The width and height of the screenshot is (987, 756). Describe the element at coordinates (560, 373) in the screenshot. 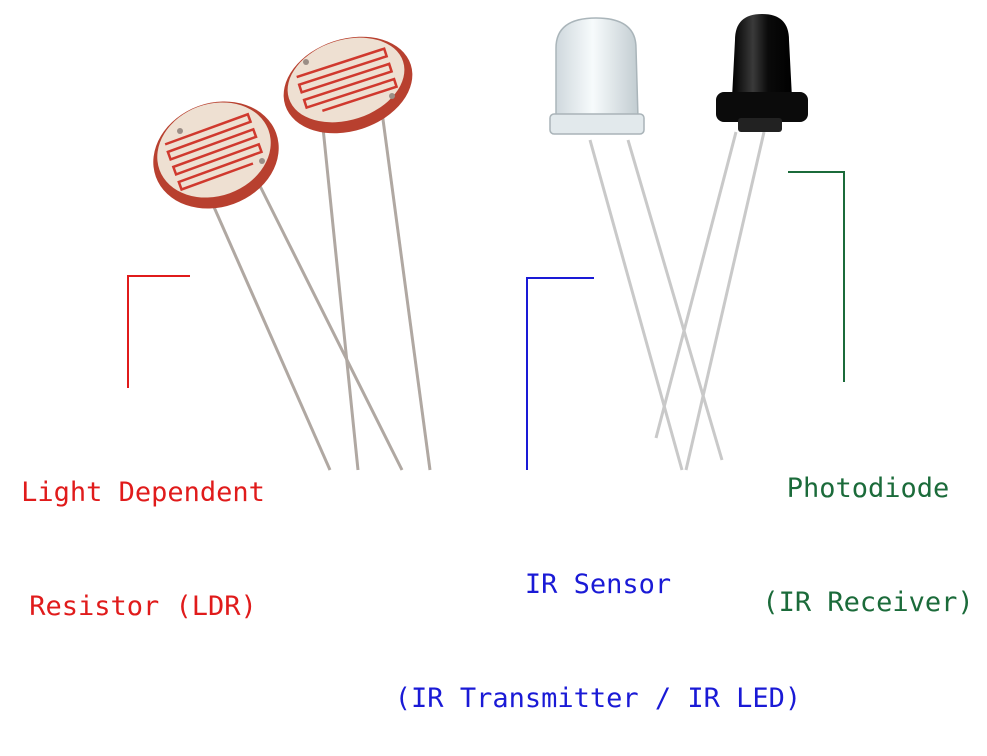

I see `ir-sensor-callout-line` at that location.